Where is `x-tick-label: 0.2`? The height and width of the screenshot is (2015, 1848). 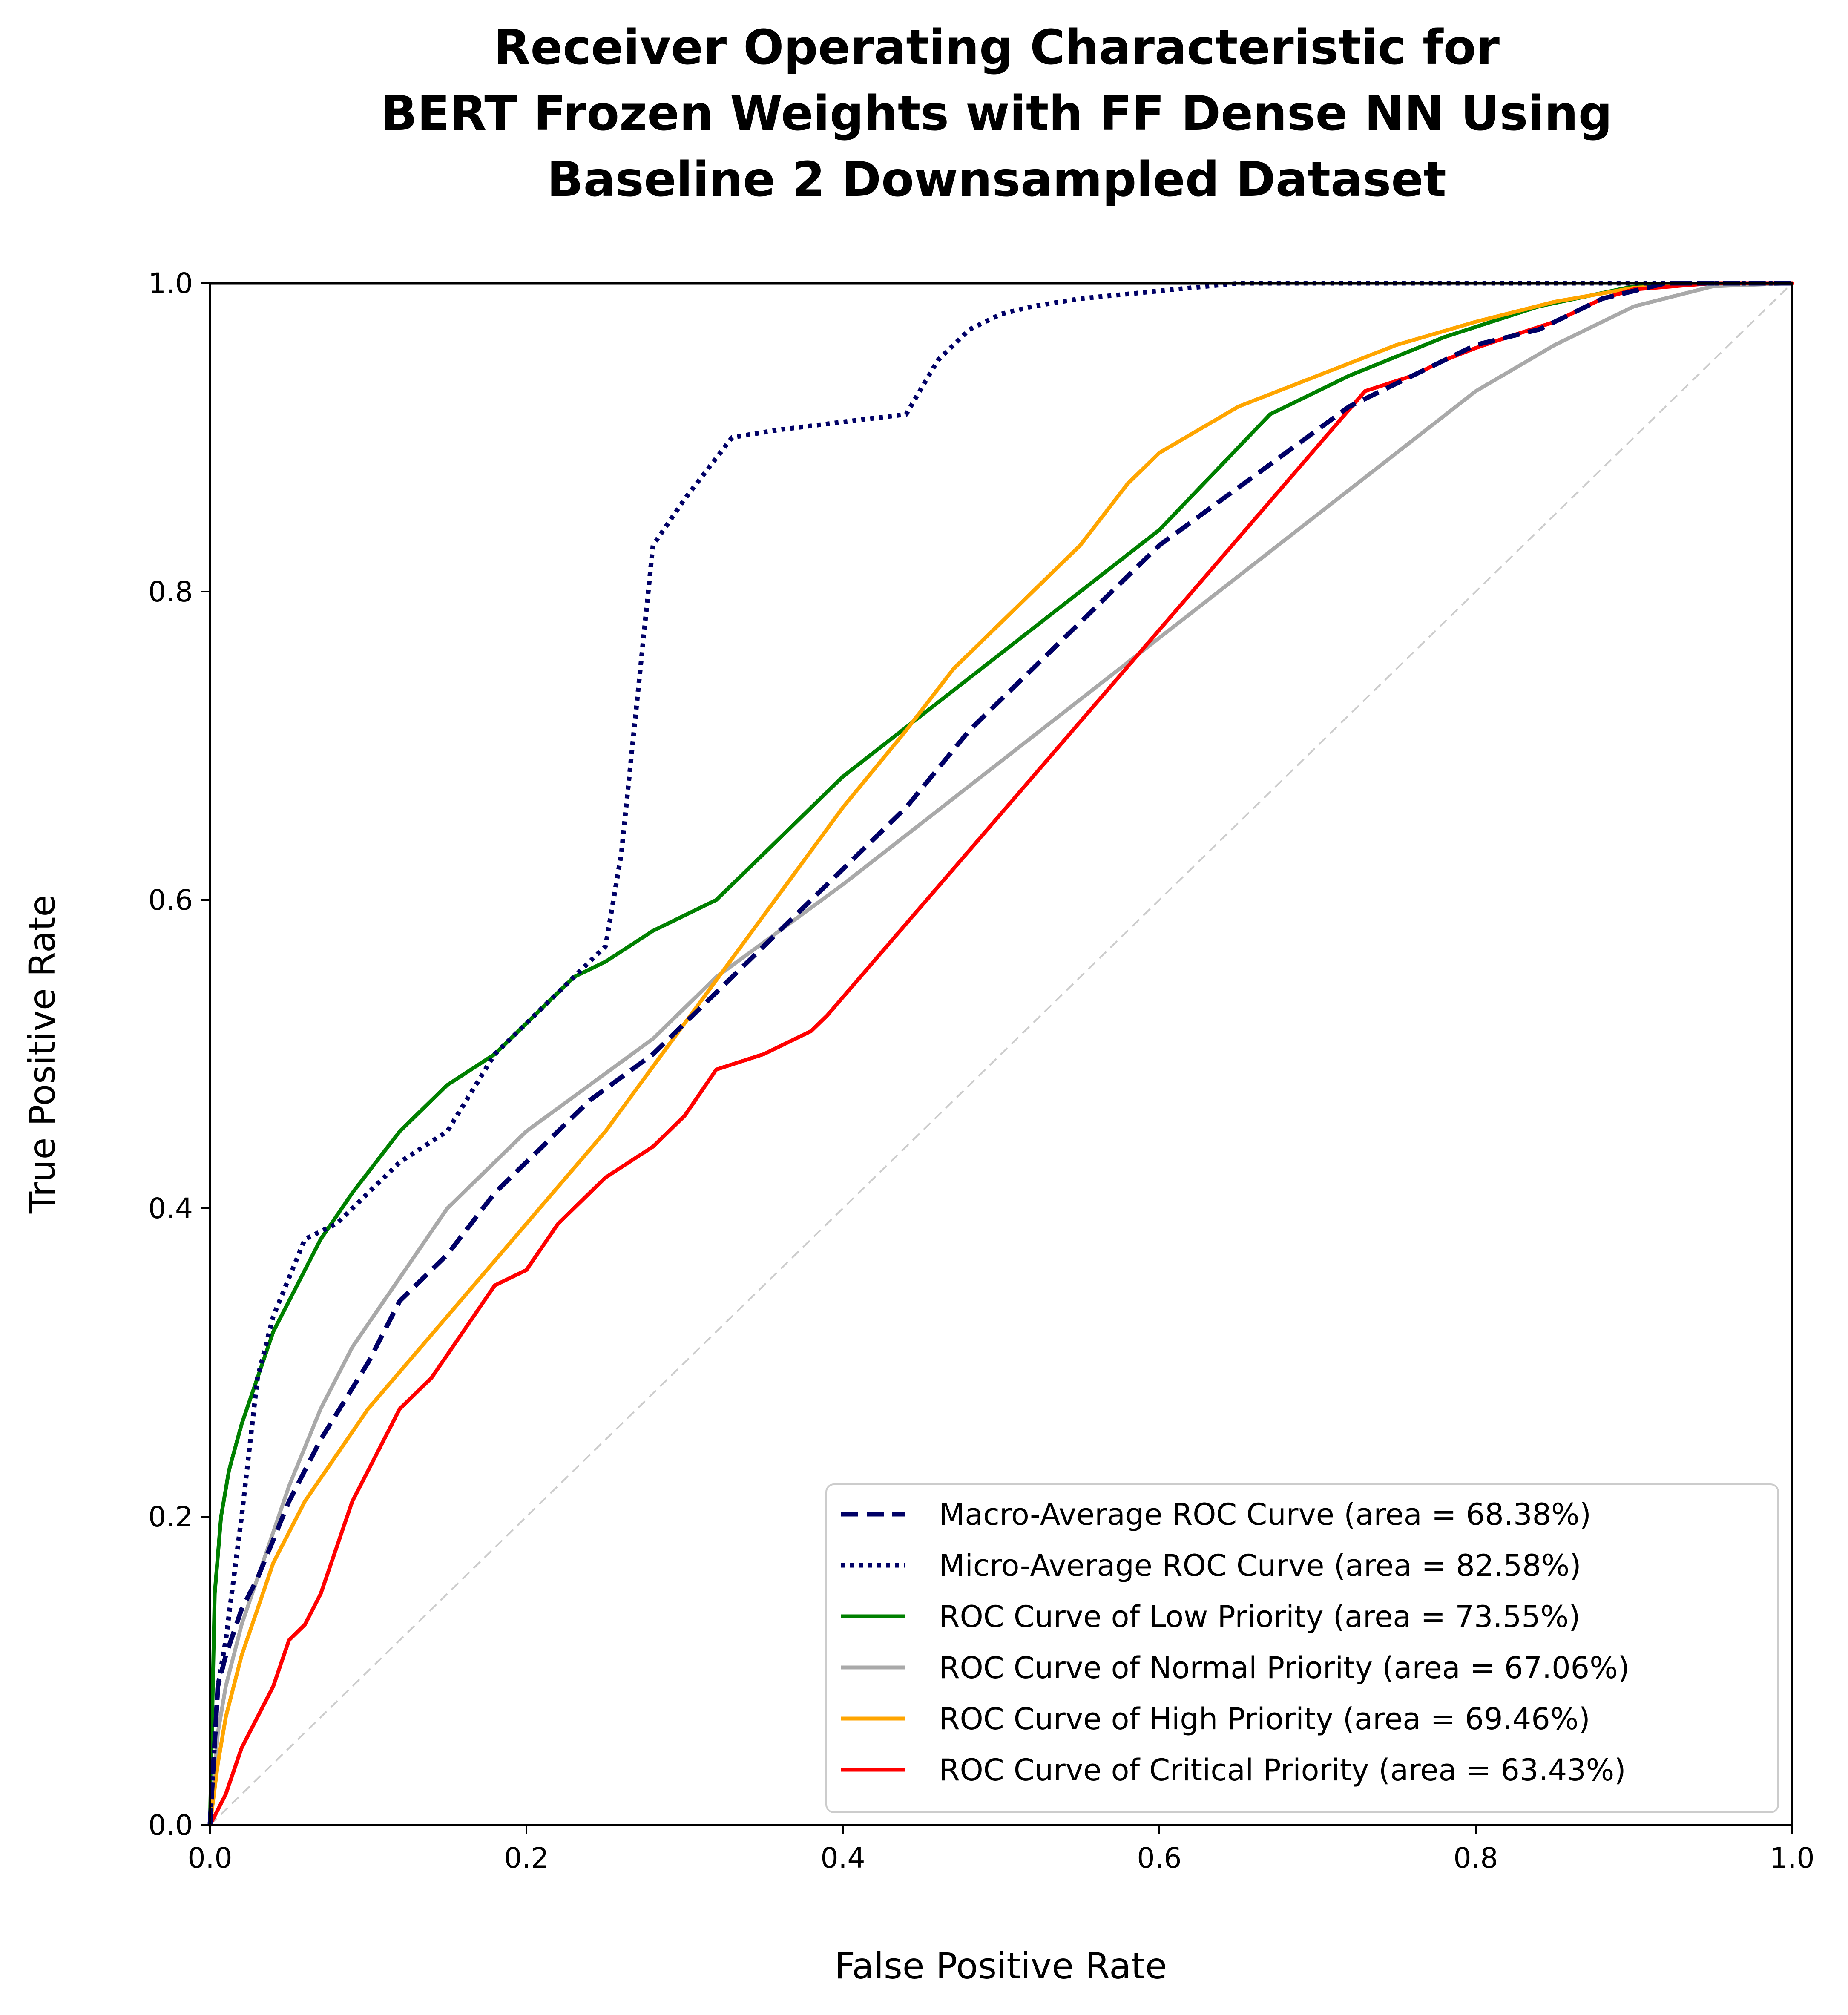
x-tick-label: 0.2 is located at coordinates (526, 1858).